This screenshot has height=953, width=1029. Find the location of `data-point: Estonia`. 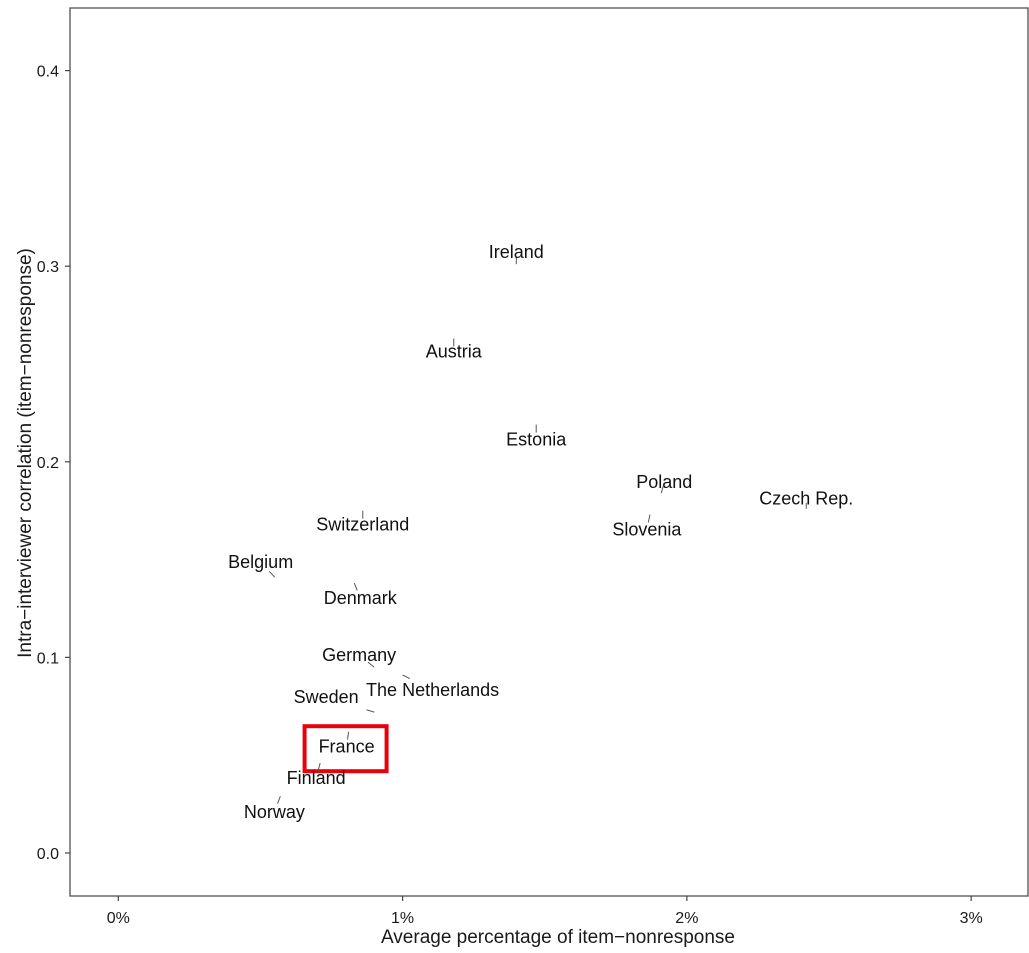

data-point: Estonia is located at coordinates (536, 437).